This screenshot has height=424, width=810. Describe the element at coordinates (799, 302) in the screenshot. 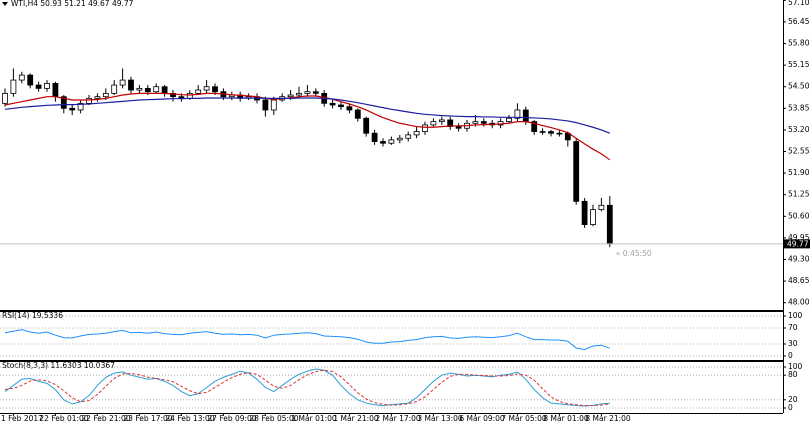

I see `y-tick-label: 48.00` at that location.